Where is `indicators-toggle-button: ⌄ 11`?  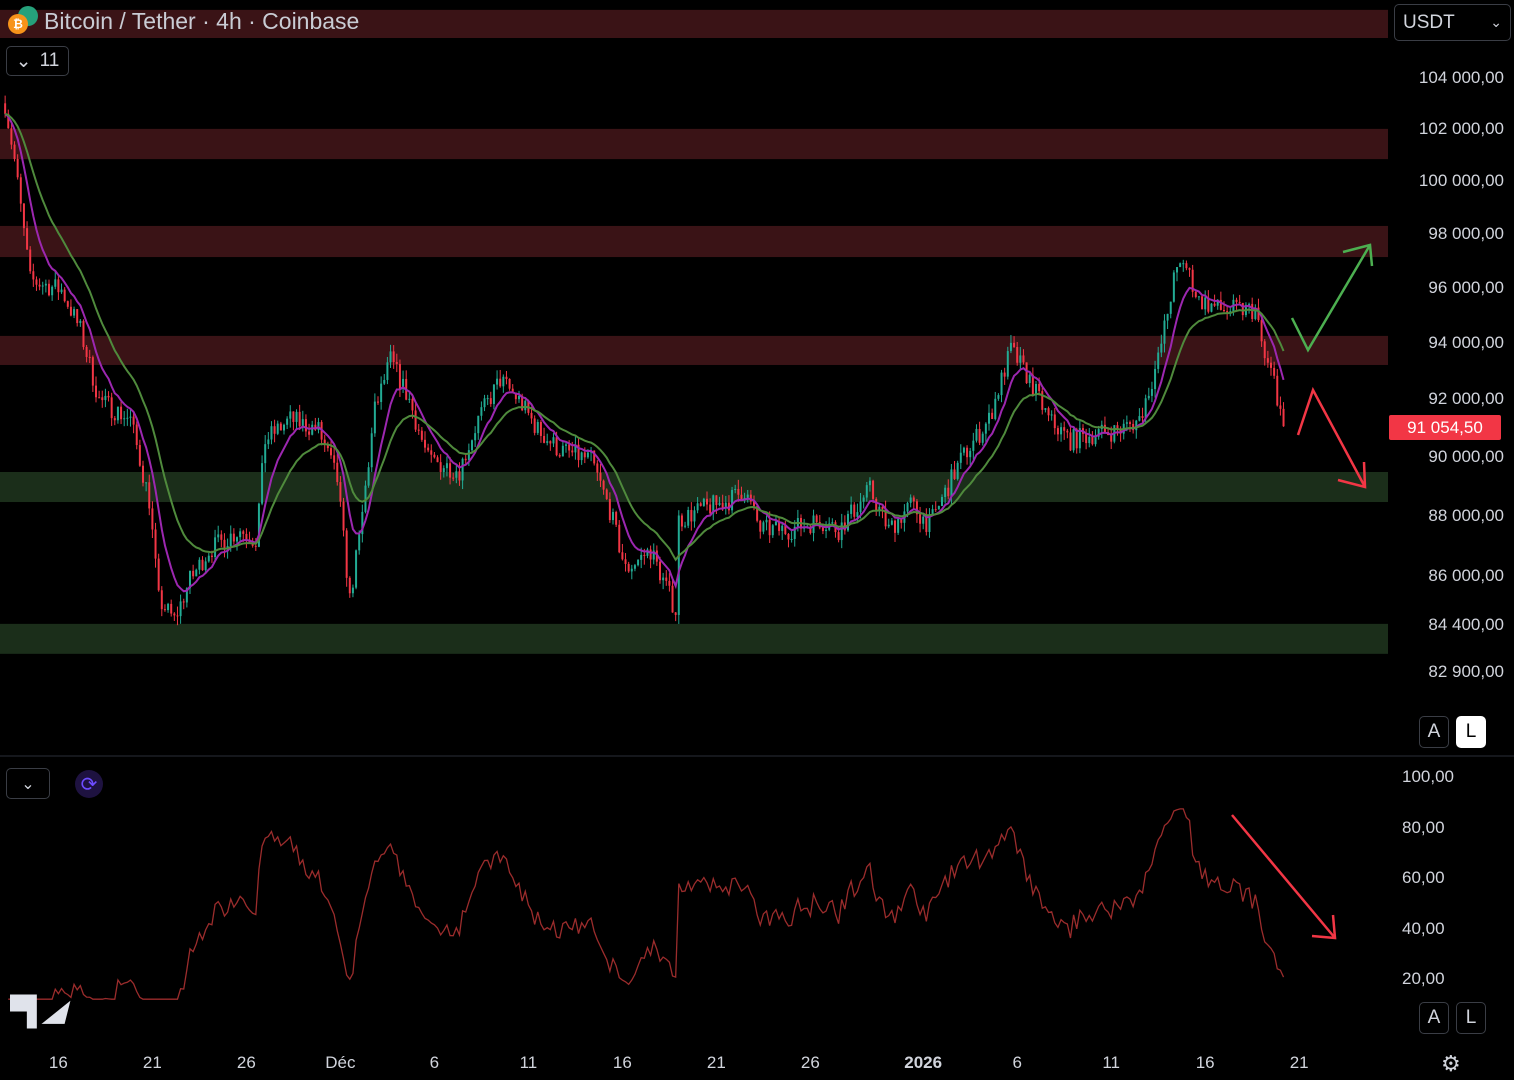
indicators-toggle-button: ⌄ 11 is located at coordinates (37, 61).